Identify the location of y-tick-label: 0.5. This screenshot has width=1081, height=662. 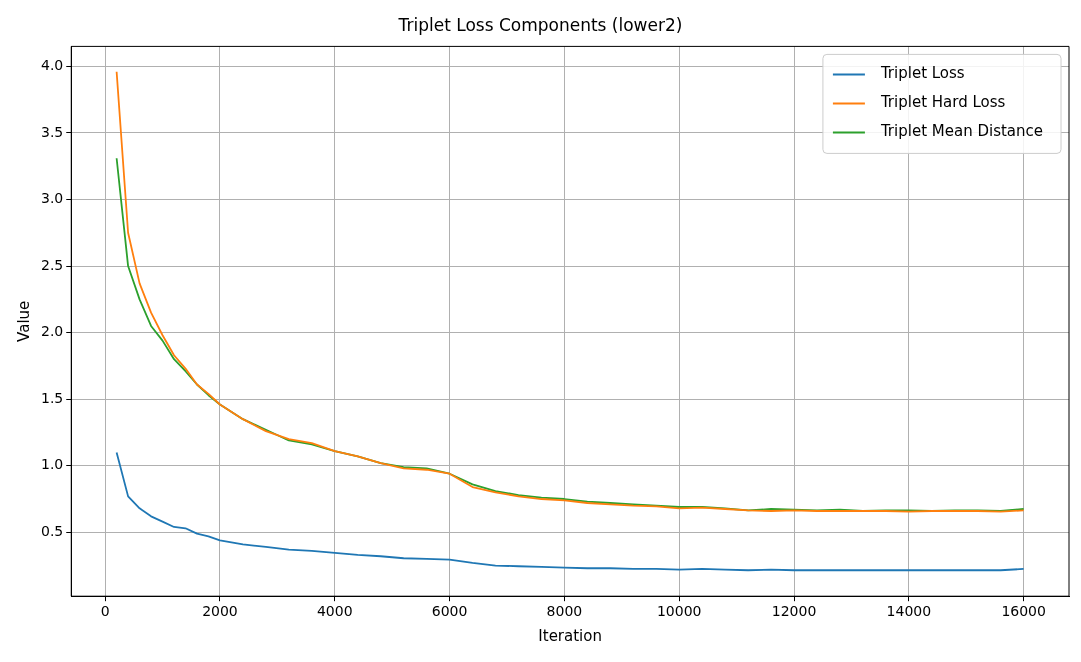
(52, 530).